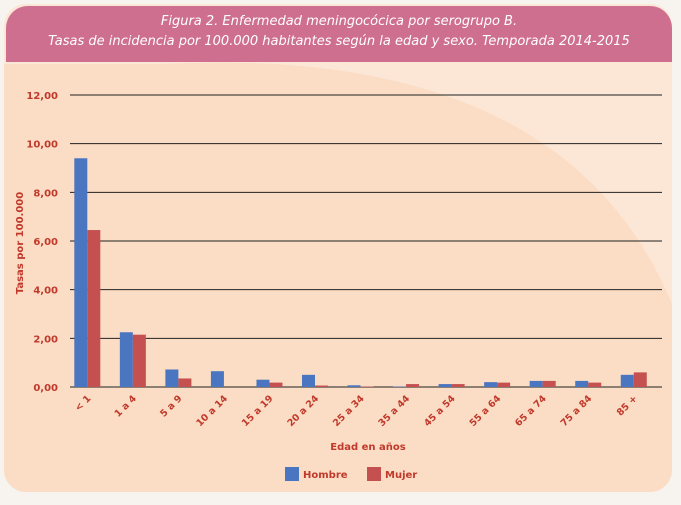 The image size is (681, 505). What do you see at coordinates (577, 411) in the screenshot?
I see `x-tick-label: 75 a 84` at bounding box center [577, 411].